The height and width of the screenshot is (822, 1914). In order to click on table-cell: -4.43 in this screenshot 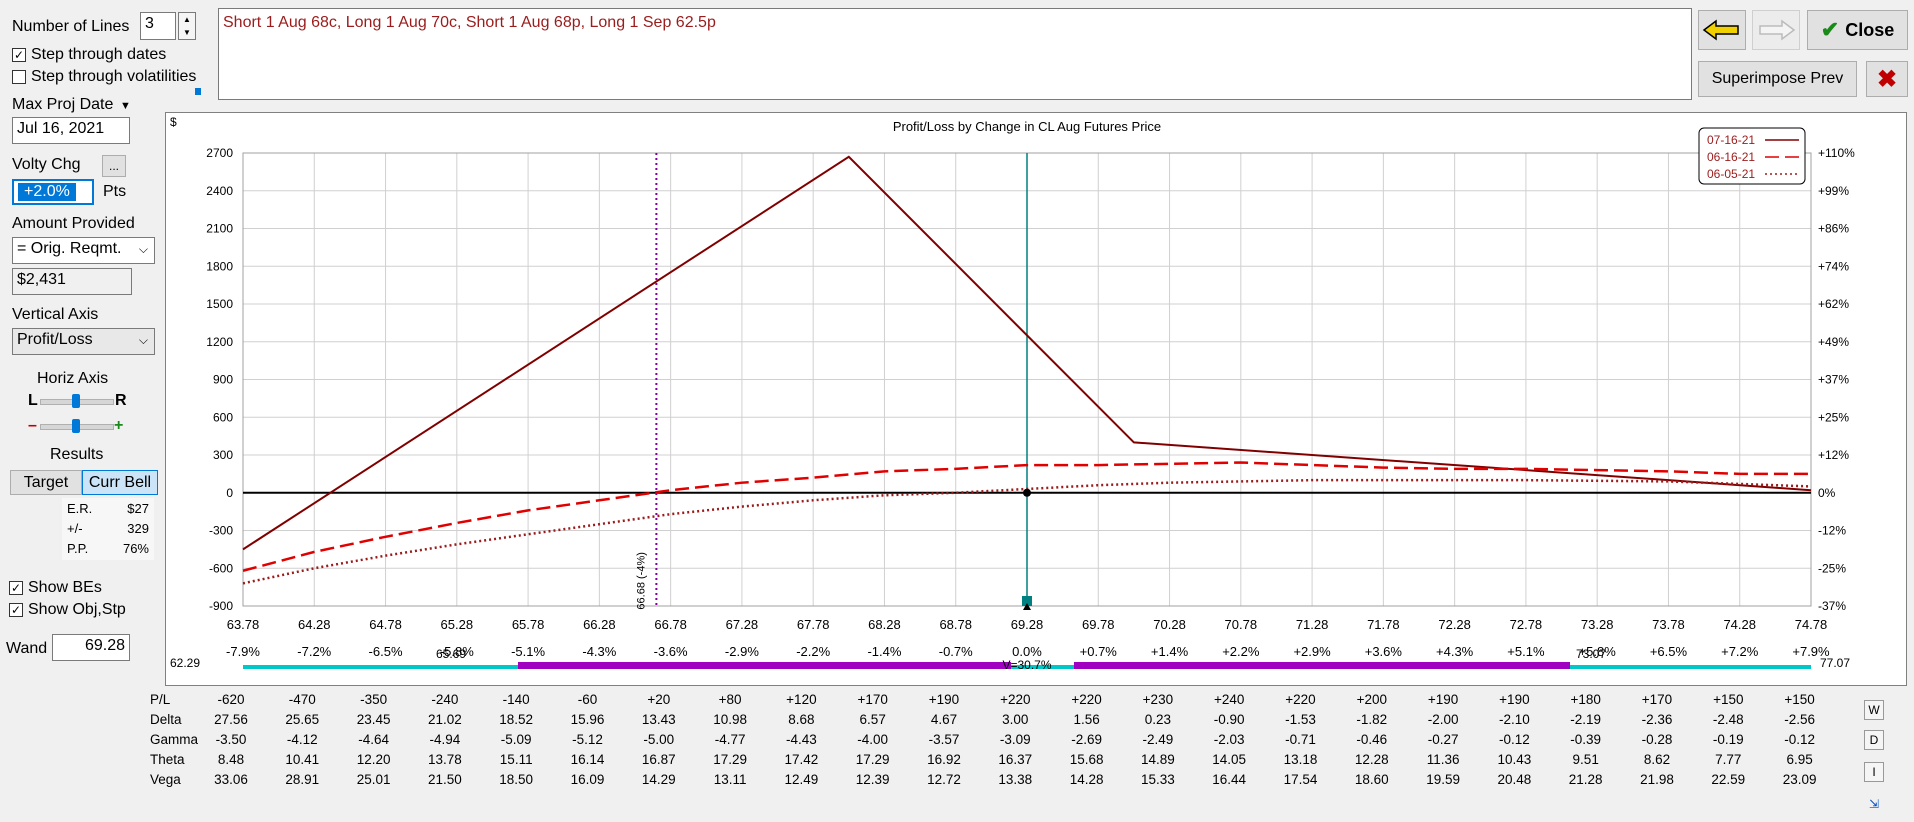, I will do `click(801, 739)`.